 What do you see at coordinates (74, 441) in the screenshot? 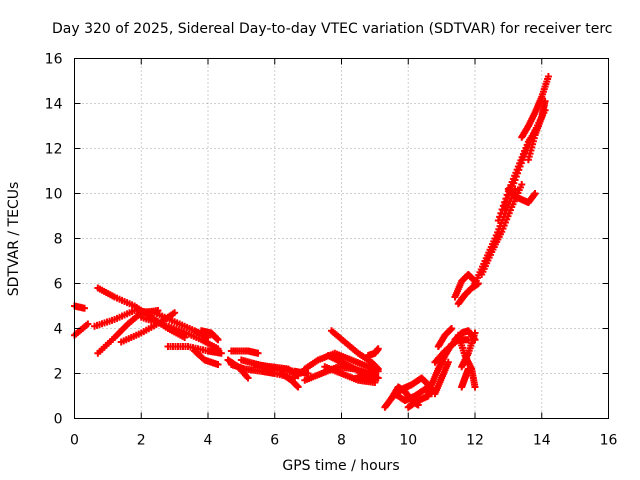
I see `x-tick-label: 0` at bounding box center [74, 441].